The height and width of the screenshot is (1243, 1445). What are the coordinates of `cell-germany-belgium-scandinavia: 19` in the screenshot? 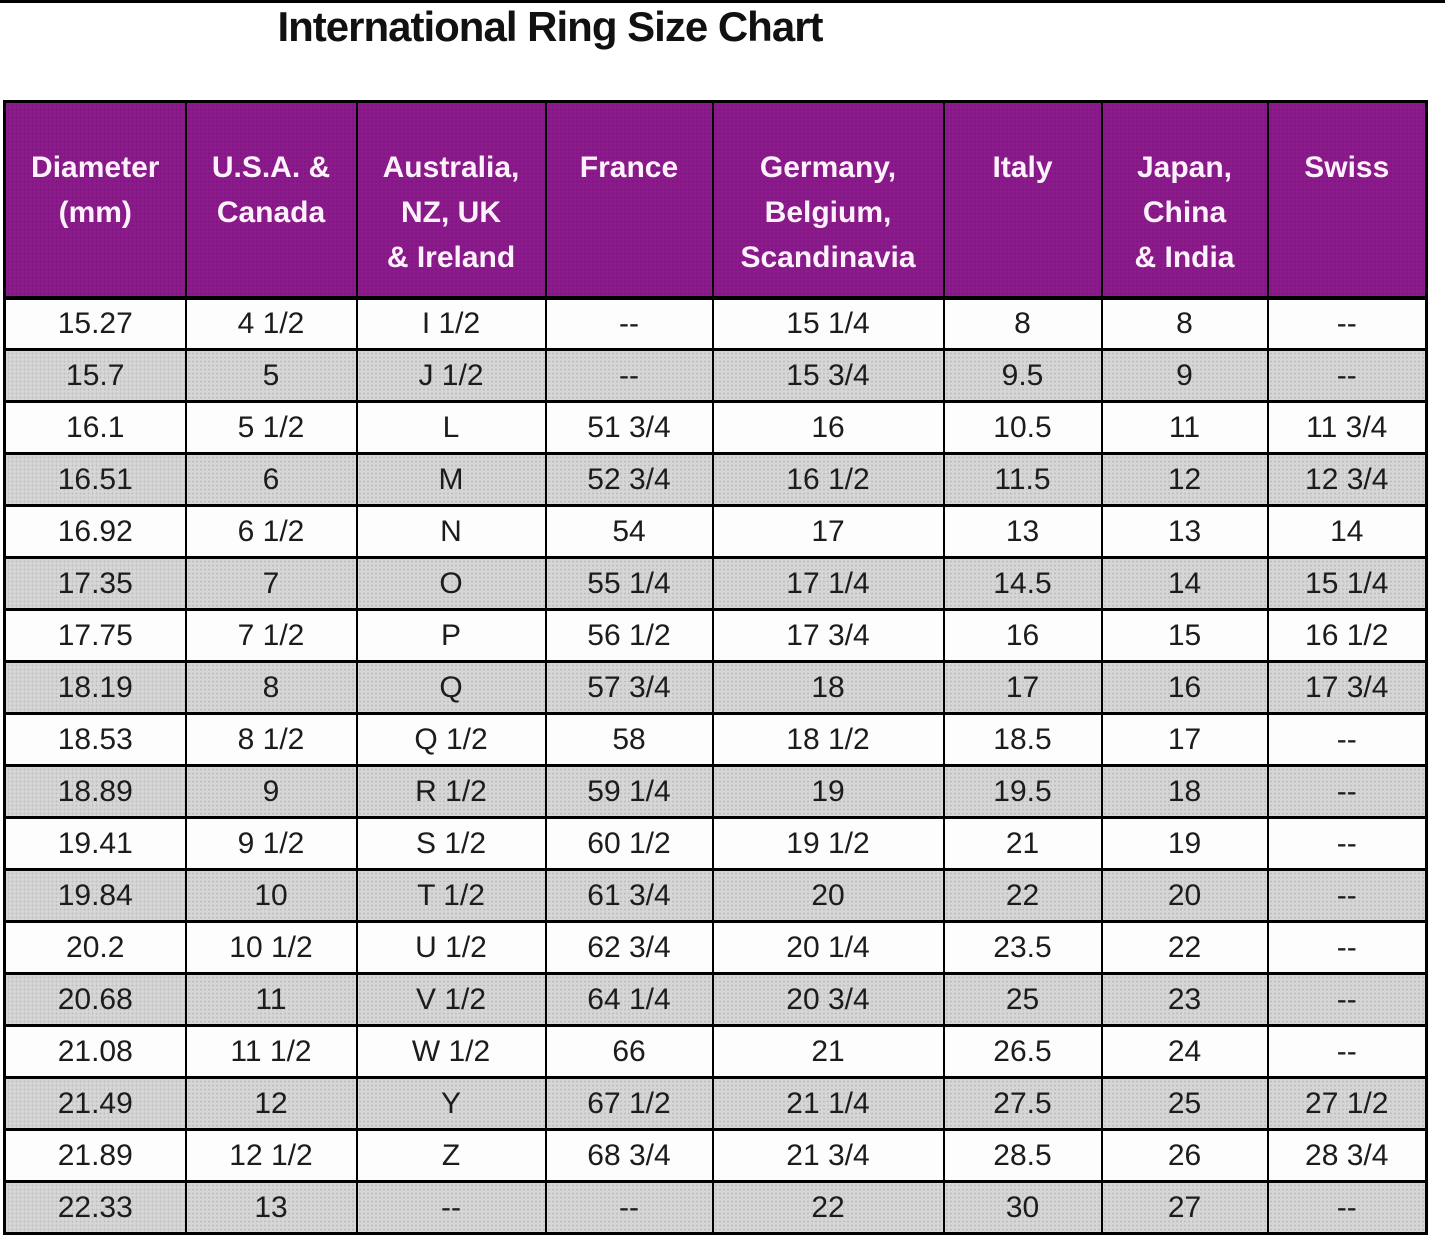 It's located at (828, 791).